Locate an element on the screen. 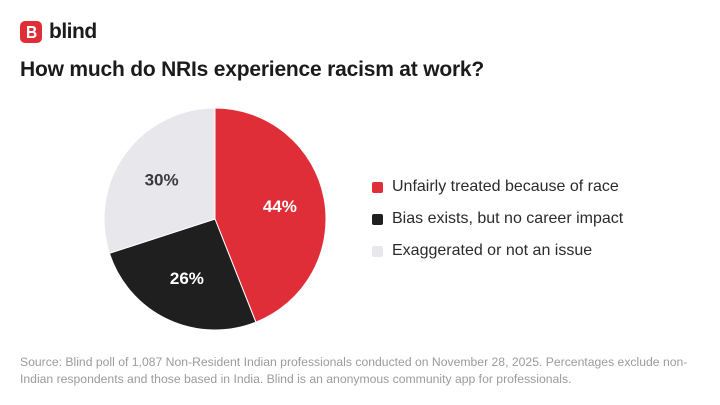 The width and height of the screenshot is (720, 405). legend-item: Bias exists, but no career impact is located at coordinates (497, 219).